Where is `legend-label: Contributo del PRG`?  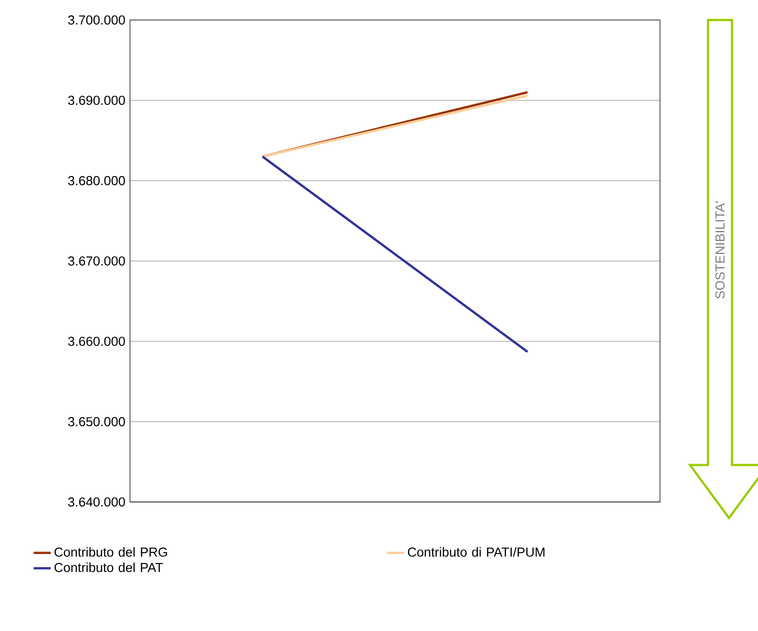
legend-label: Contributo del PRG is located at coordinates (111, 552).